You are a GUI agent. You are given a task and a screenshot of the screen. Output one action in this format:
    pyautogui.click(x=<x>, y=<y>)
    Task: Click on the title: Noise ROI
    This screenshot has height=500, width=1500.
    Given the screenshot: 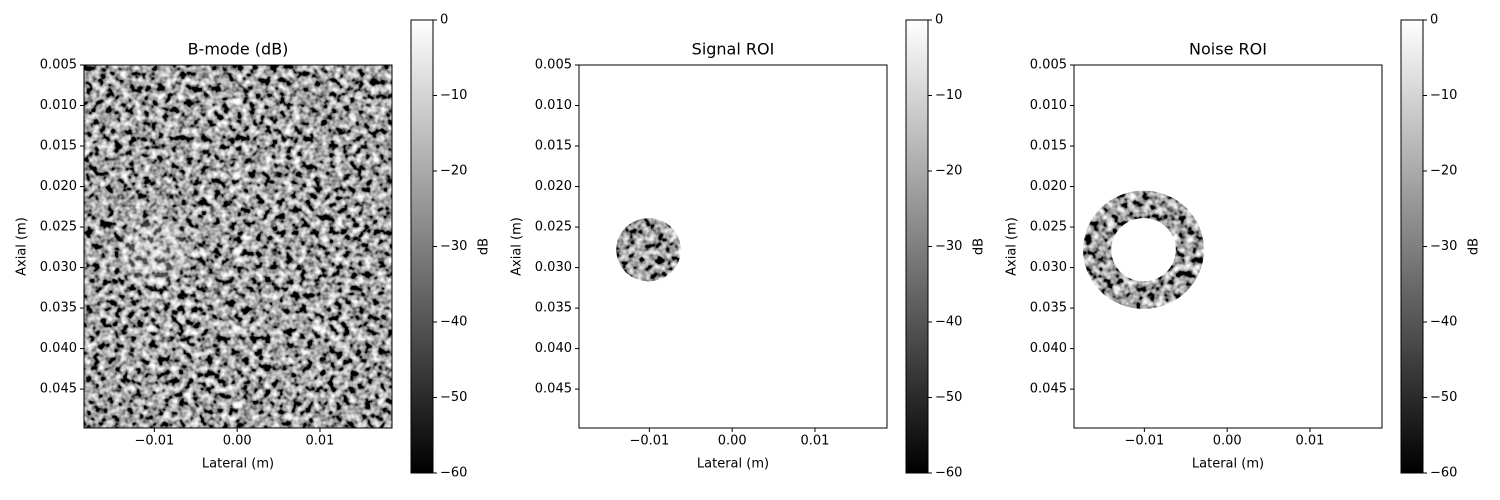 What is the action you would take?
    pyautogui.click(x=1228, y=49)
    